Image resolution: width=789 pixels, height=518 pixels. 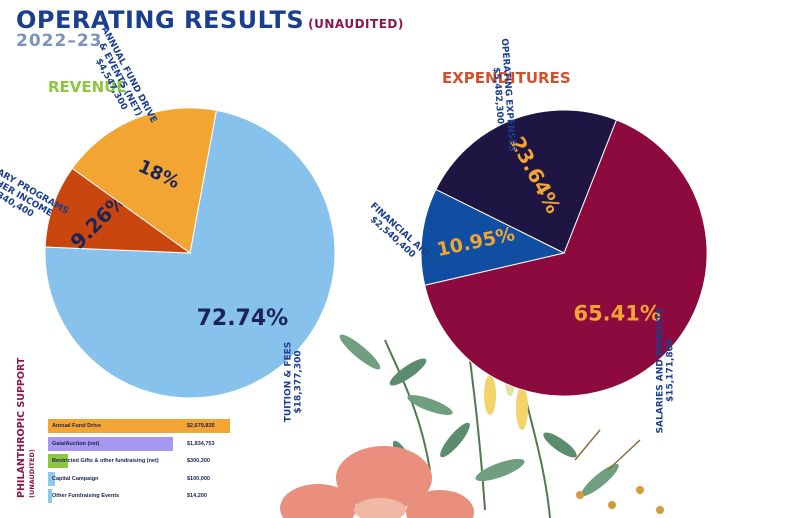 I want to click on bar-annual-fund-drive, so click(x=139, y=426).